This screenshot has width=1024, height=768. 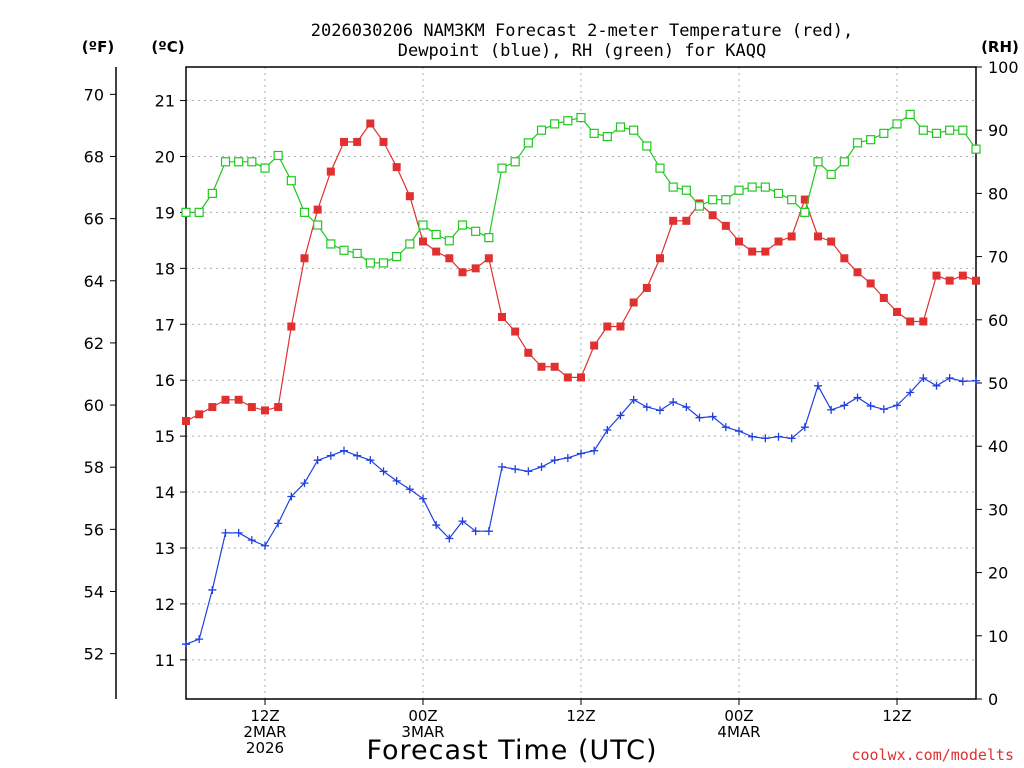 What do you see at coordinates (165, 101) in the screenshot?
I see `celsius-tick-label: 21` at bounding box center [165, 101].